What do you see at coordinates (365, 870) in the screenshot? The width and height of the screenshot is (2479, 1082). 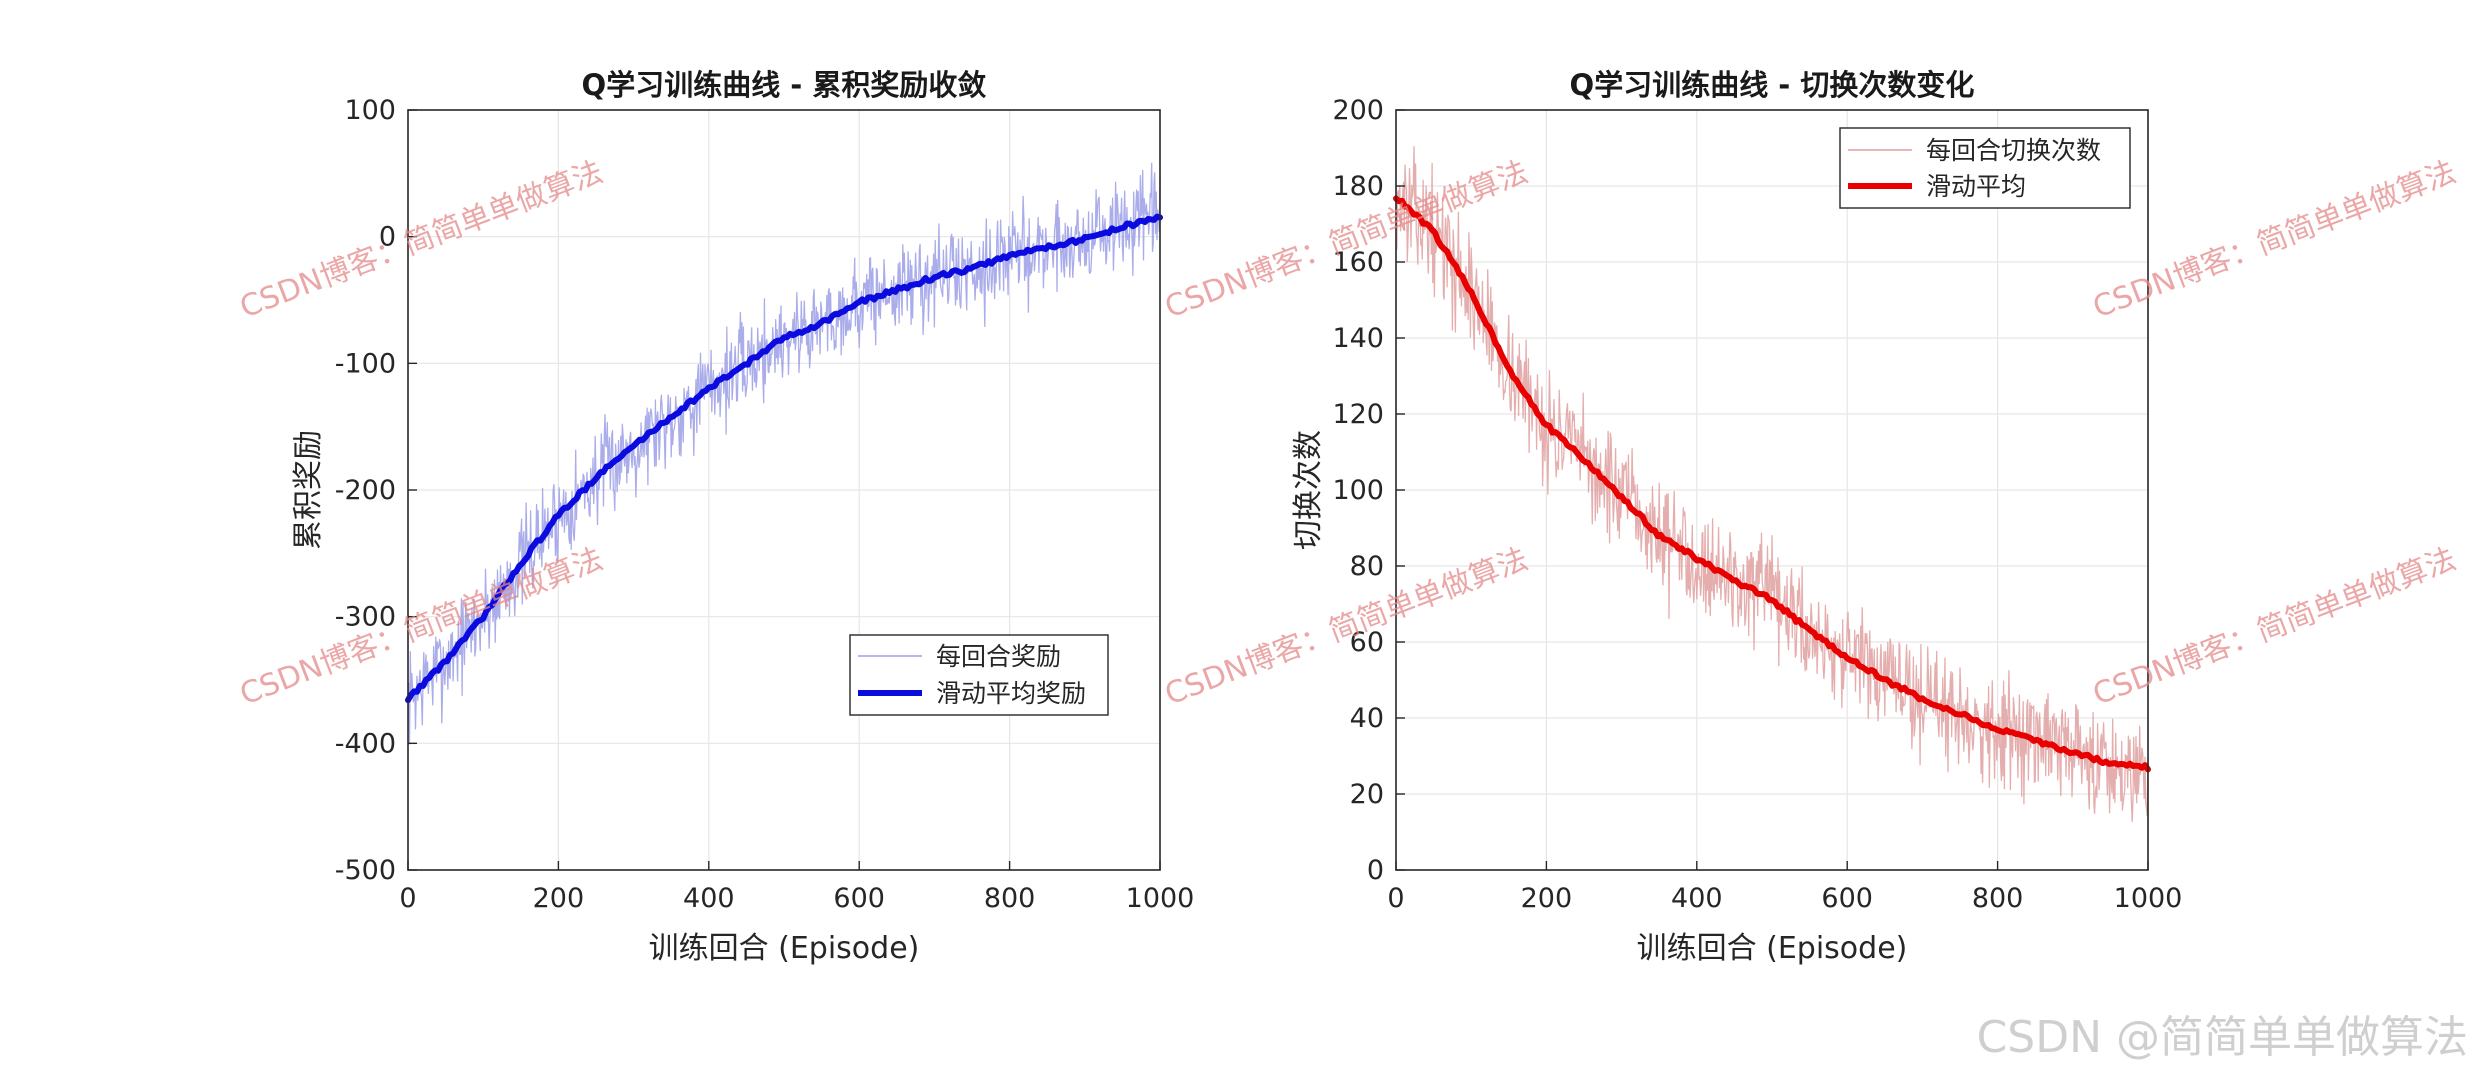 I see `reward-y-tick-label: -500` at bounding box center [365, 870].